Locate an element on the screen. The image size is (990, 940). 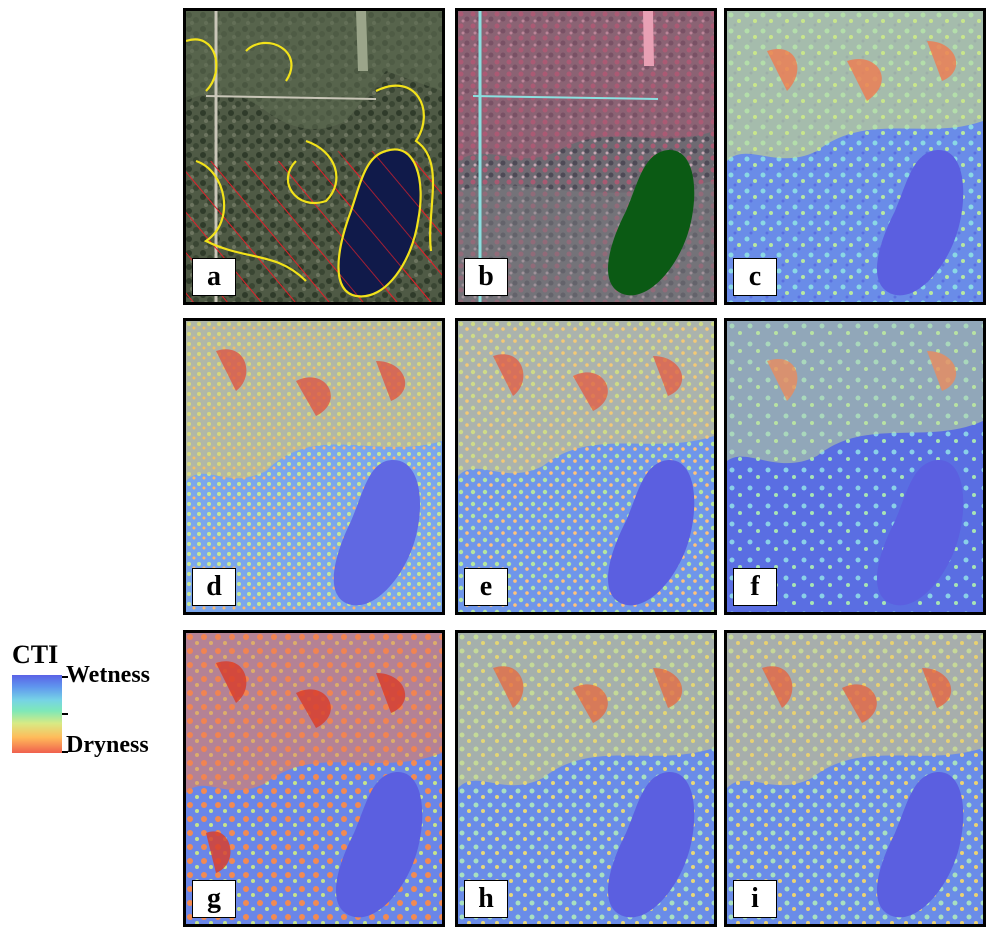
panel-d-image is located at coordinates (314, 466).